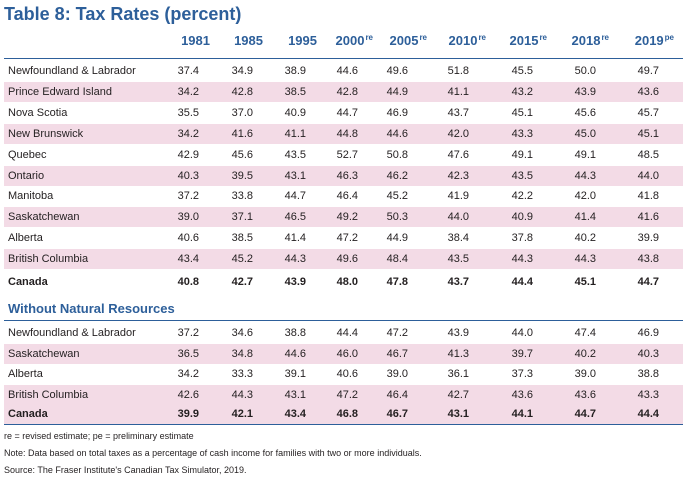  What do you see at coordinates (295, 374) in the screenshot?
I see `table-cell: 39.1` at bounding box center [295, 374].